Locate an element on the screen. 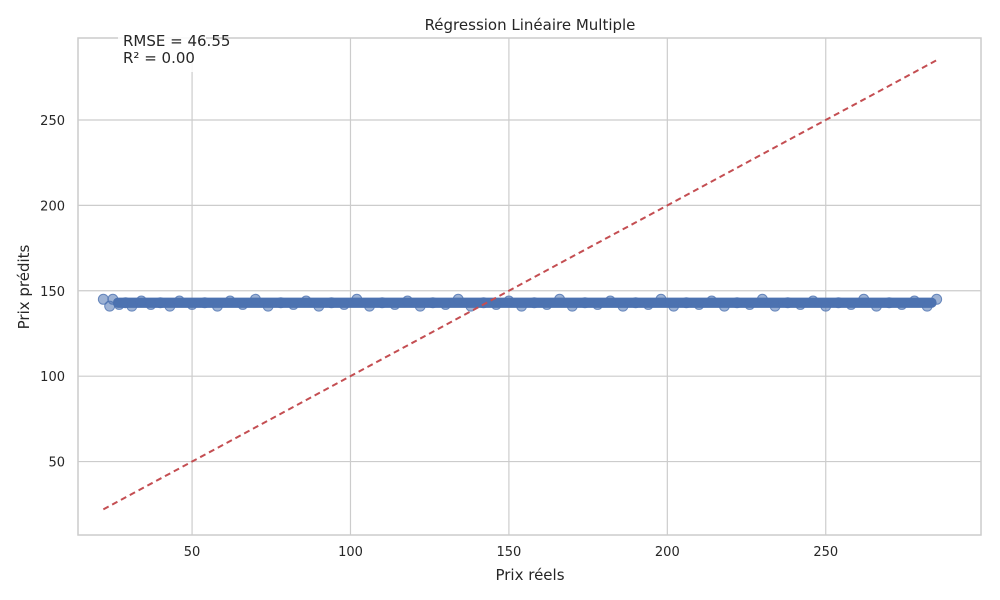 Image resolution: width=1000 pixels, height=600 pixels. y-tick-label: 50 is located at coordinates (56, 463).